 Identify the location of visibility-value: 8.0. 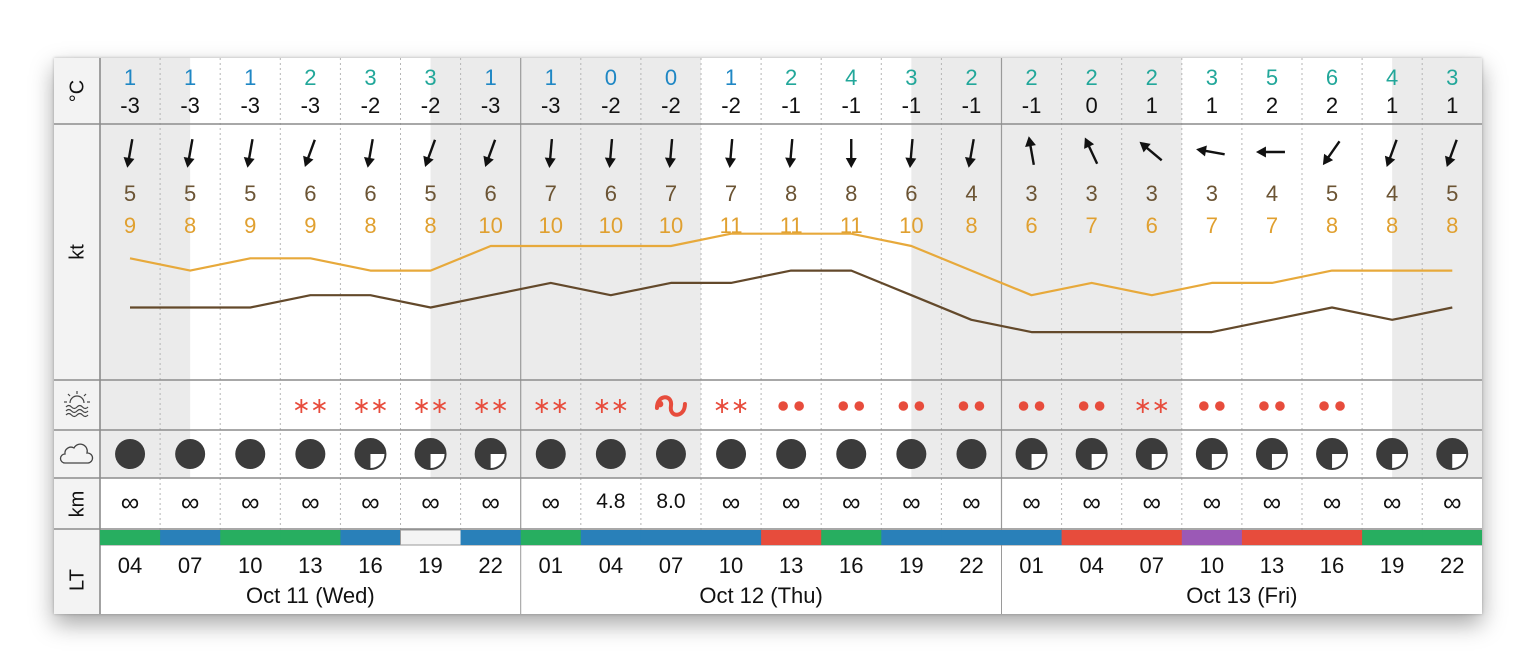
(670, 501).